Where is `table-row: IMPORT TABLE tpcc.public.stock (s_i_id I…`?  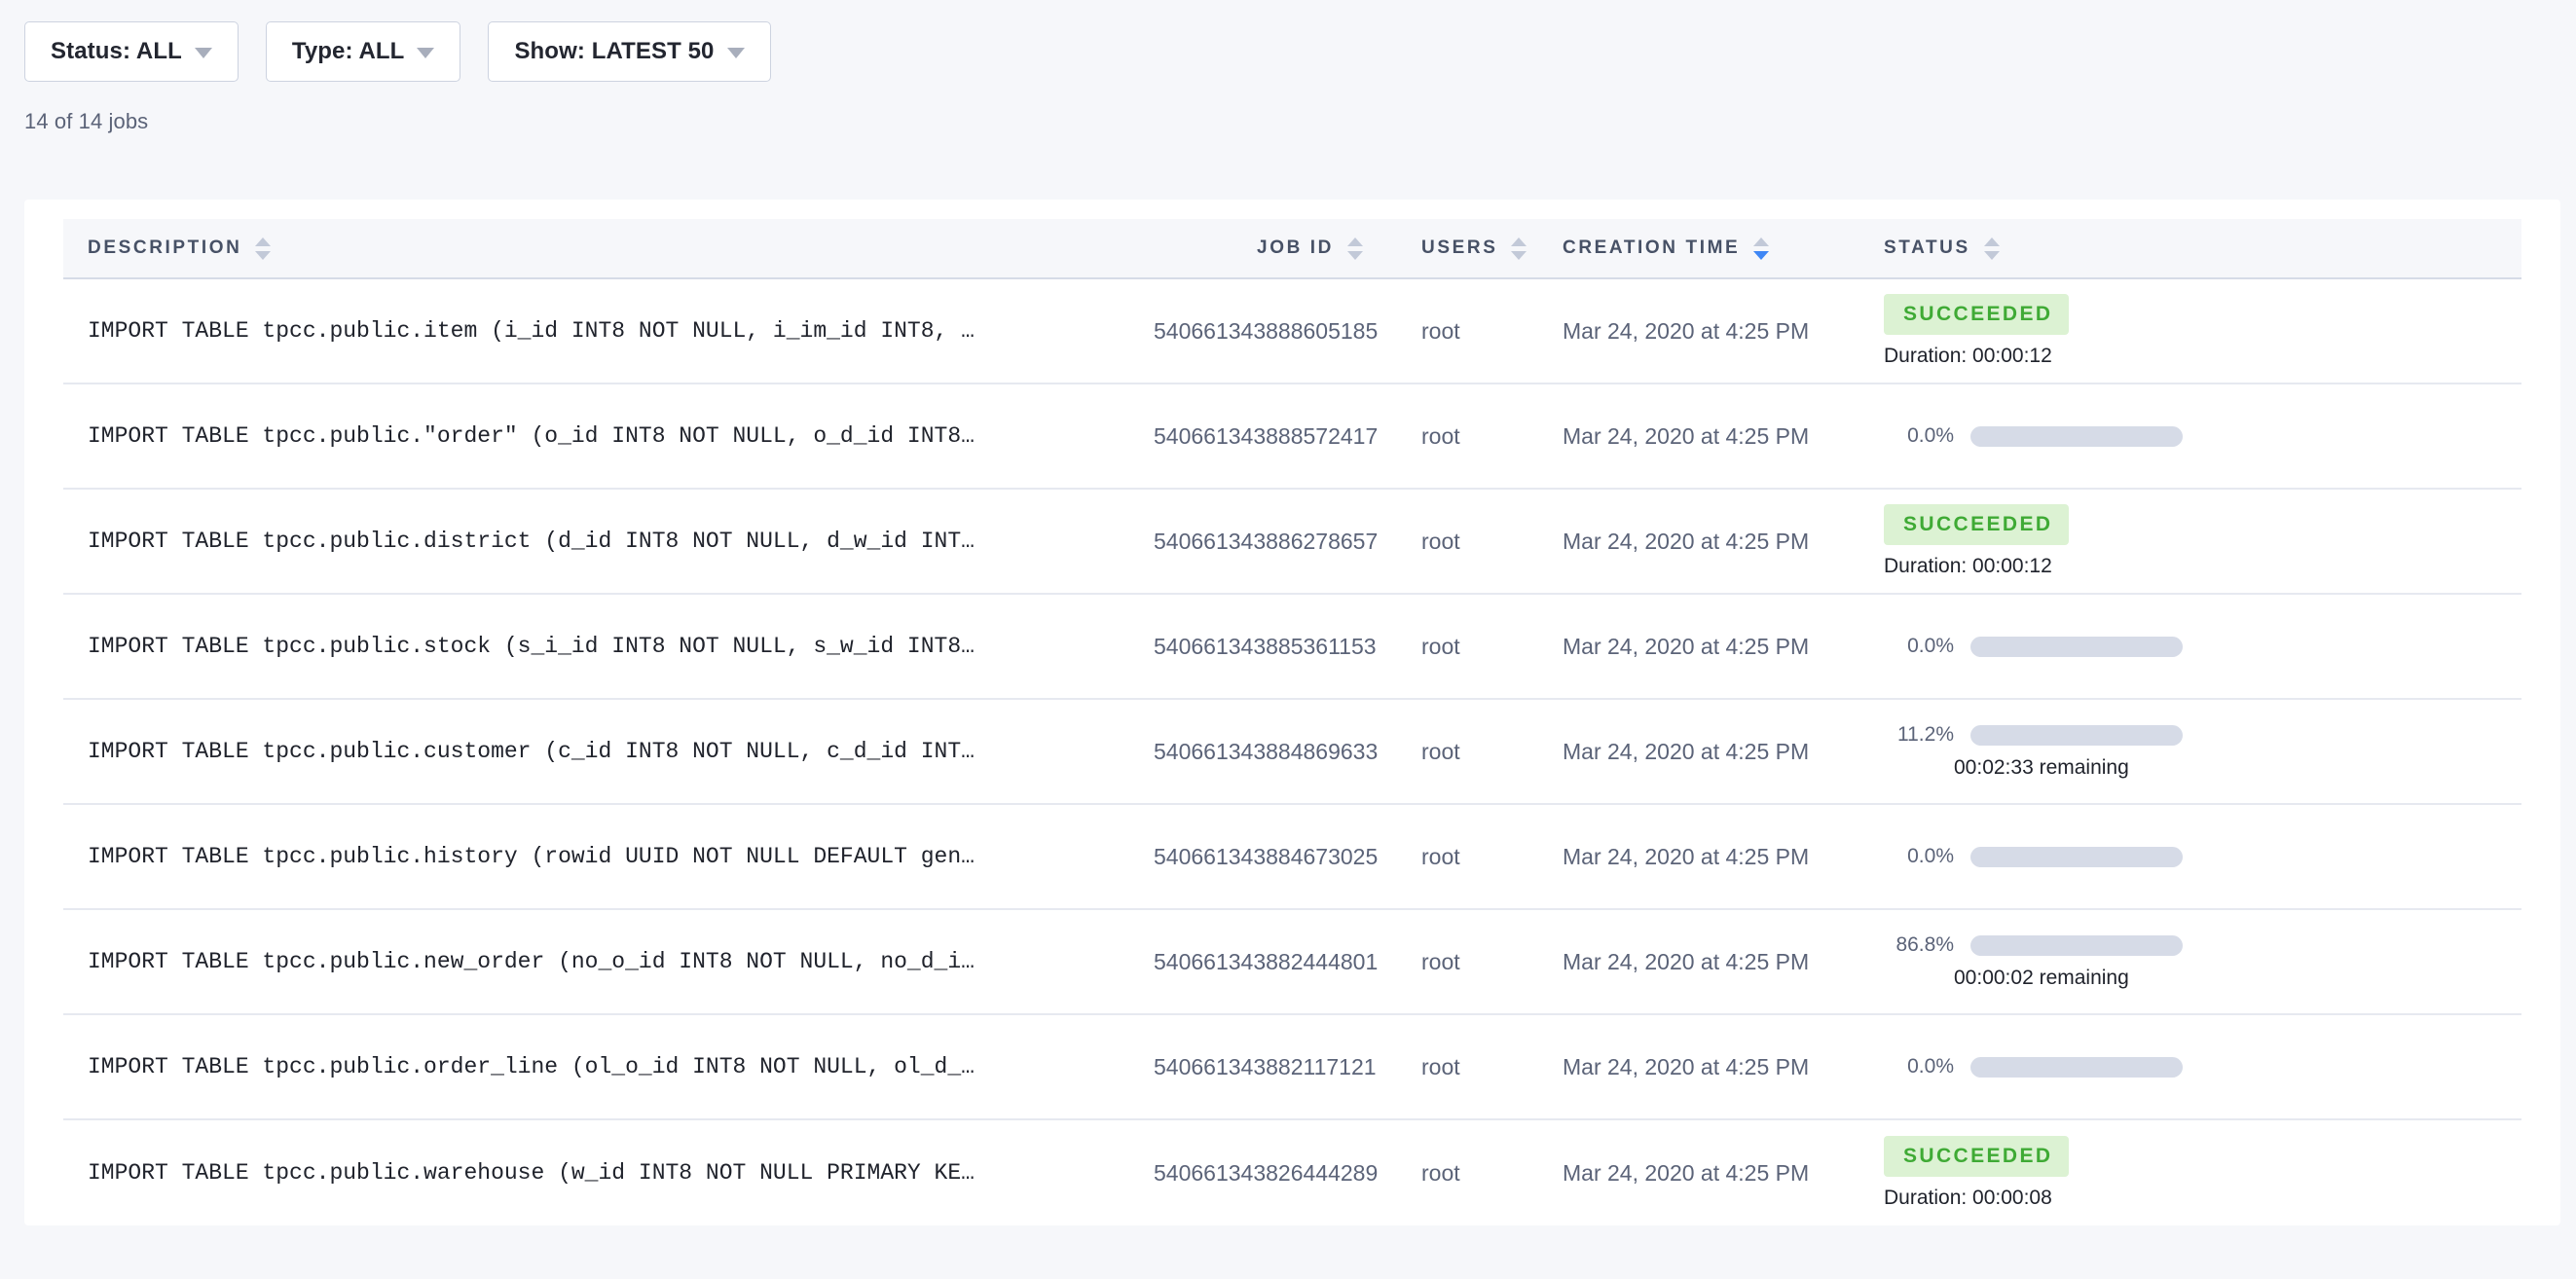 table-row: IMPORT TABLE tpcc.public.stock (s_i_id I… is located at coordinates (1292, 647).